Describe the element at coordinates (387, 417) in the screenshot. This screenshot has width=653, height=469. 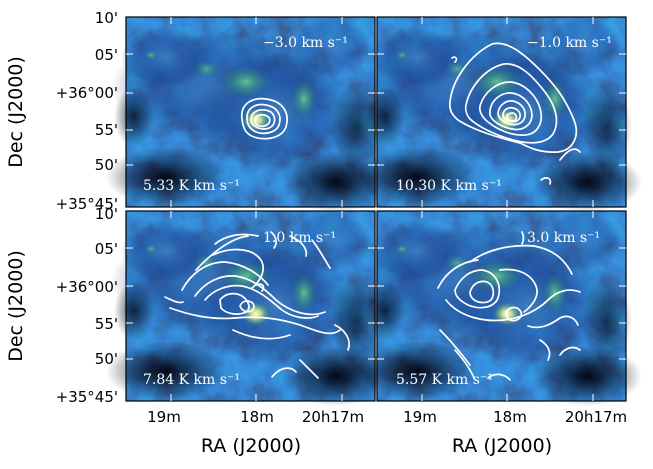
I see `ra-tick-labels: 19m 18m 20h17m 19m 18m 20h17m` at that location.